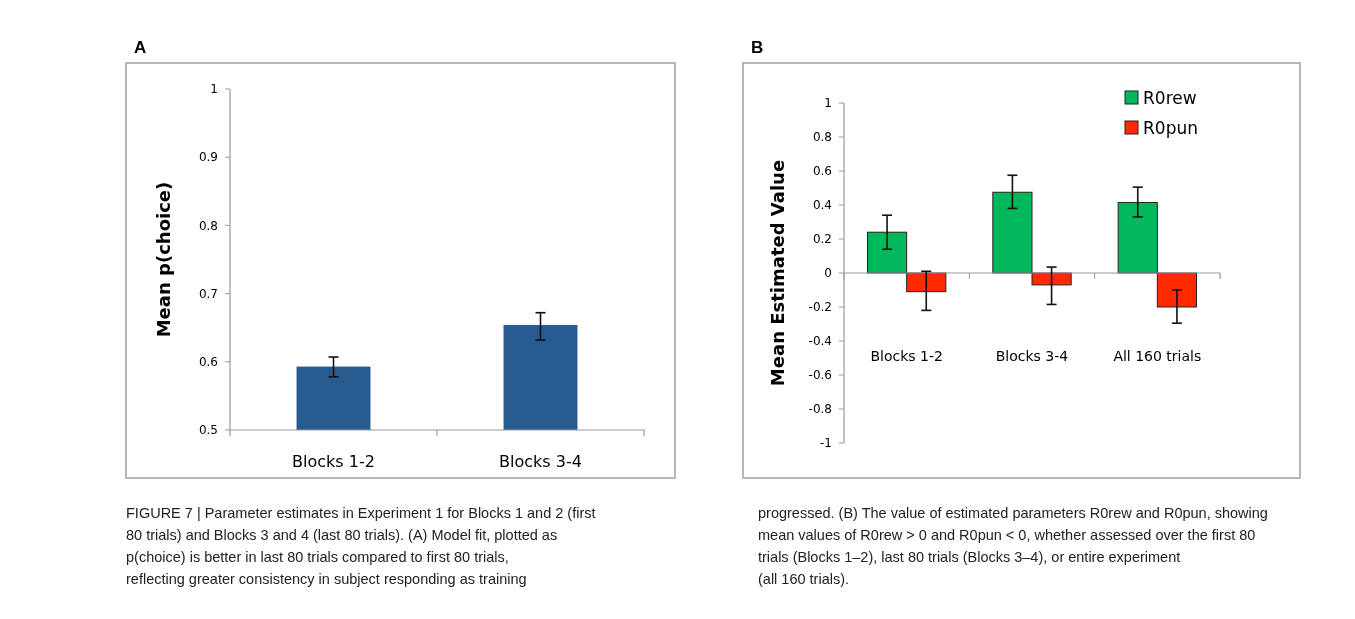  Describe the element at coordinates (208, 430) in the screenshot. I see `y-tick-label: 0.5` at that location.